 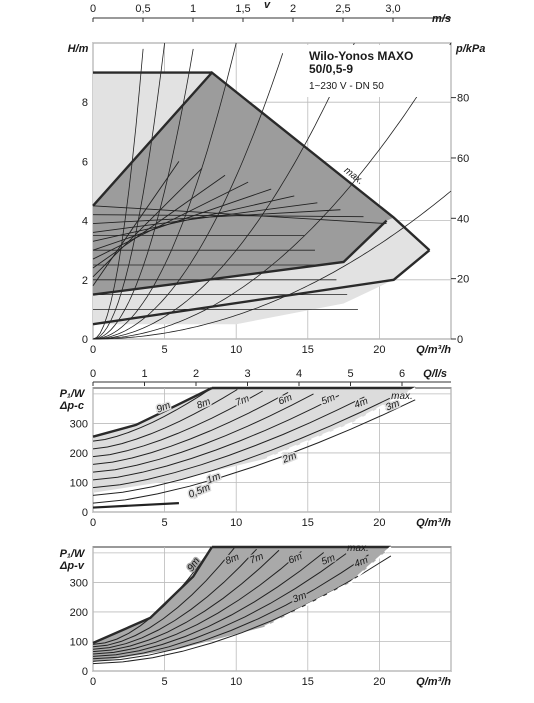 I want to click on y2-axis-label: p/kPa, so click(x=470, y=49).